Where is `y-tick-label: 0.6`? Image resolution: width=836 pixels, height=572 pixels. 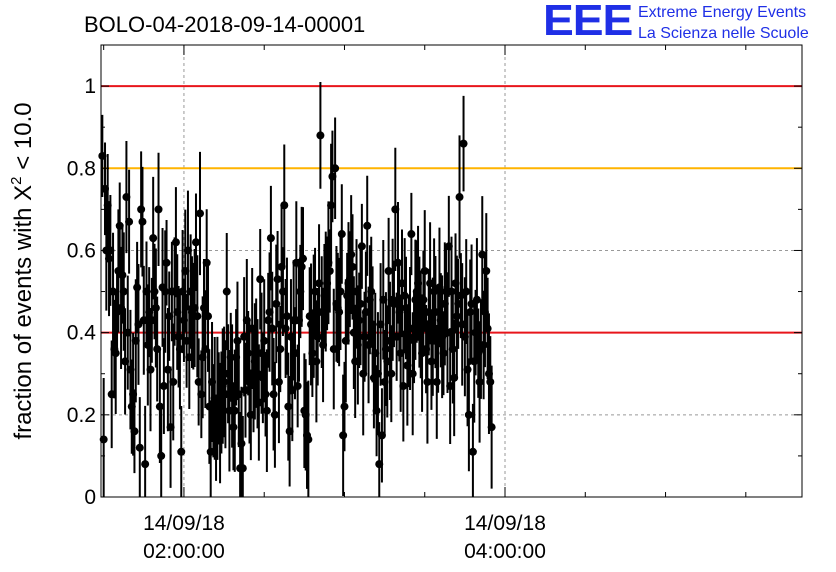 y-tick-label: 0.6 is located at coordinates (81, 250).